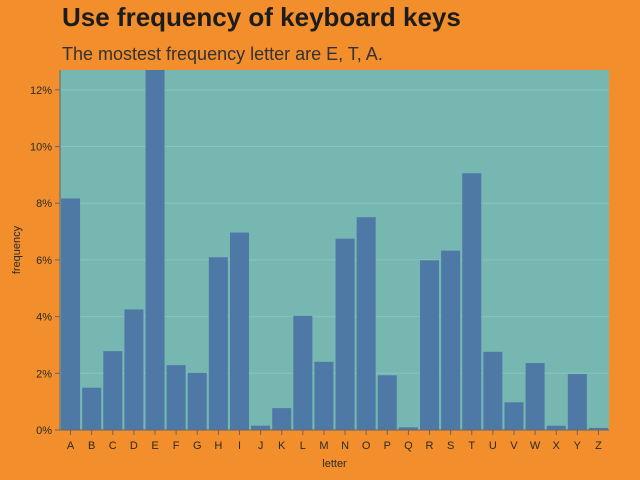  I want to click on bar-d, so click(134, 369).